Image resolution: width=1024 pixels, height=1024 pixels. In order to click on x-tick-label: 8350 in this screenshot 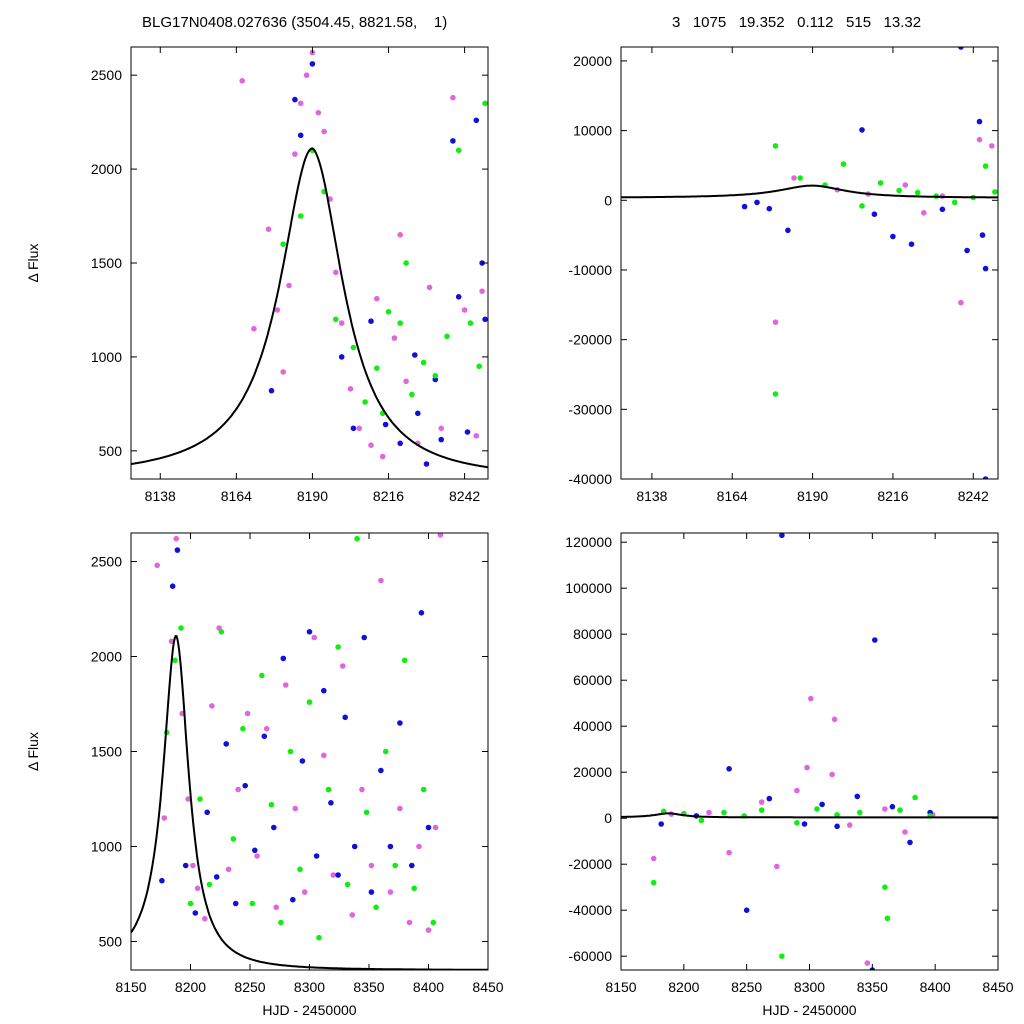, I will do `click(368, 987)`.